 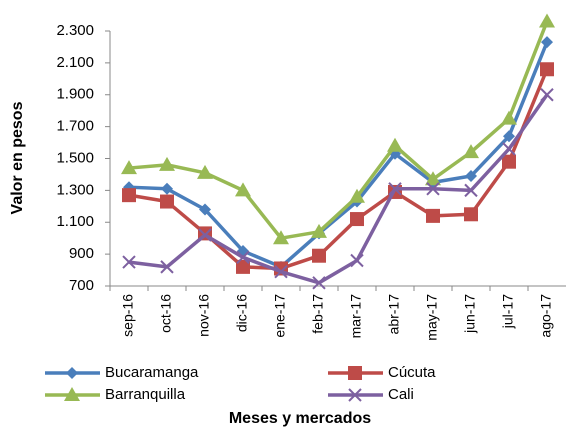 I want to click on y-tick-label: 1.900, so click(x=75, y=94).